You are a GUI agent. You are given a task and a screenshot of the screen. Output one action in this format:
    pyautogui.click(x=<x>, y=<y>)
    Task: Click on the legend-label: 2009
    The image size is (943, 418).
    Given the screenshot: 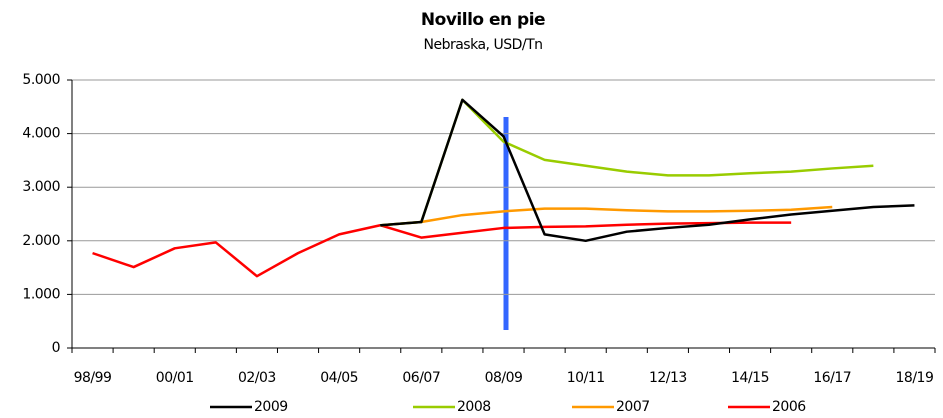 What is the action you would take?
    pyautogui.click(x=271, y=407)
    